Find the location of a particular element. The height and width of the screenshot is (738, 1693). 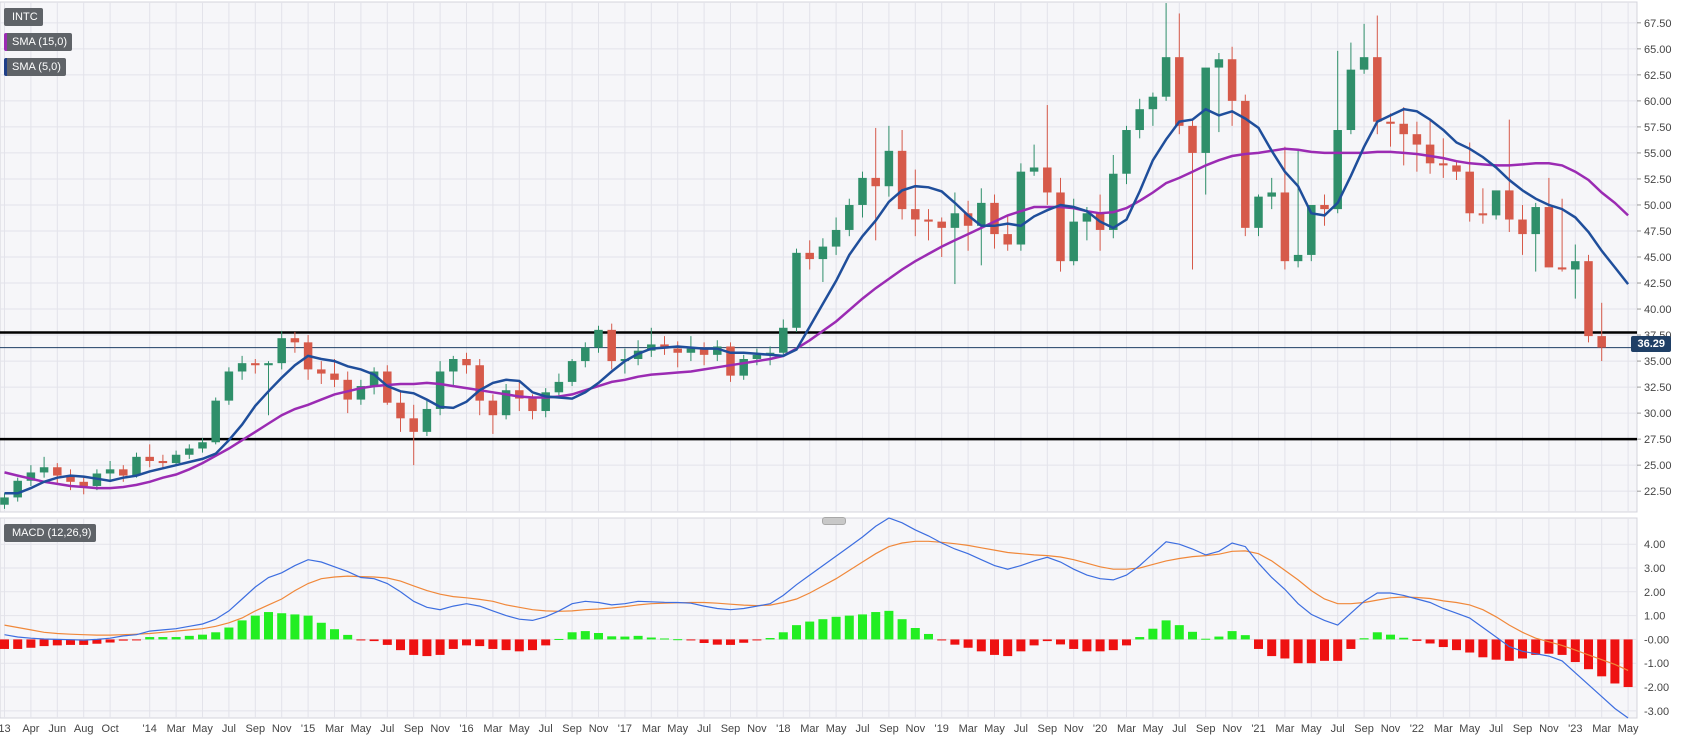

macd-tick-label: -3.00 is located at coordinates (1656, 712).